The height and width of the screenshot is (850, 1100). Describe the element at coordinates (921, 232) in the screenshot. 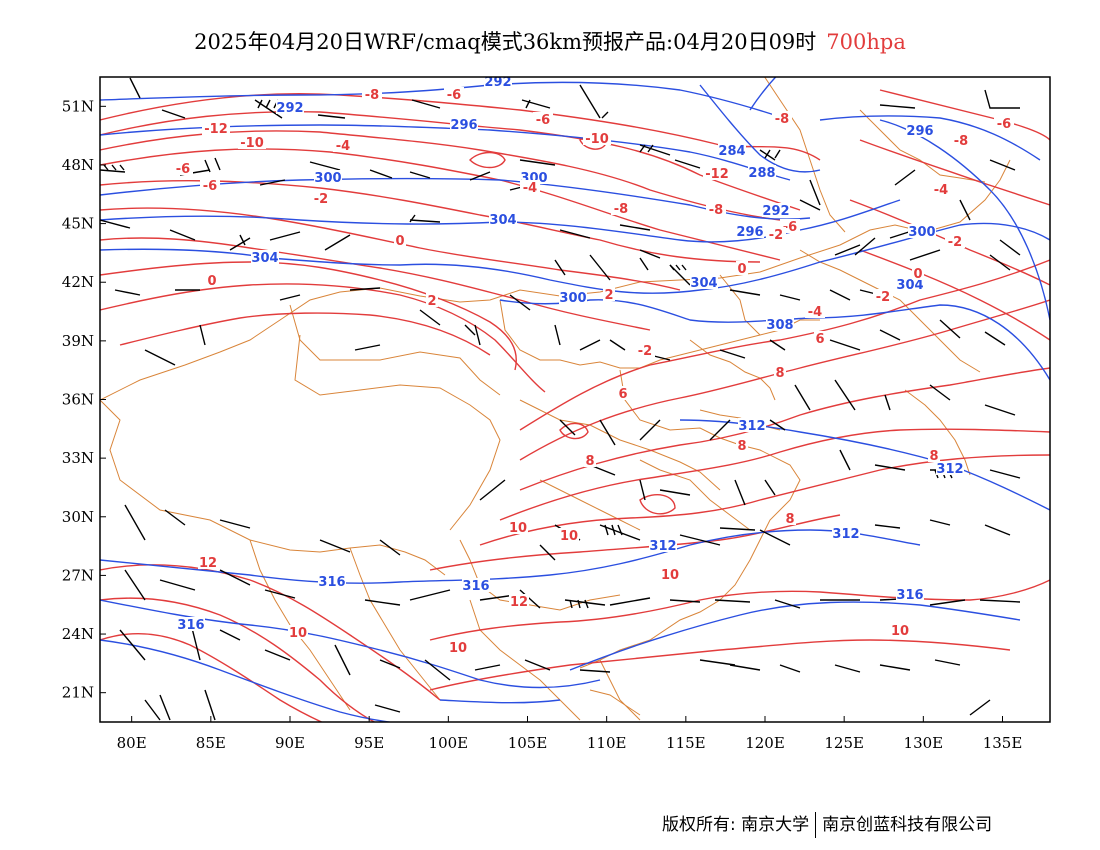

I see `height-contour-label: 300` at that location.